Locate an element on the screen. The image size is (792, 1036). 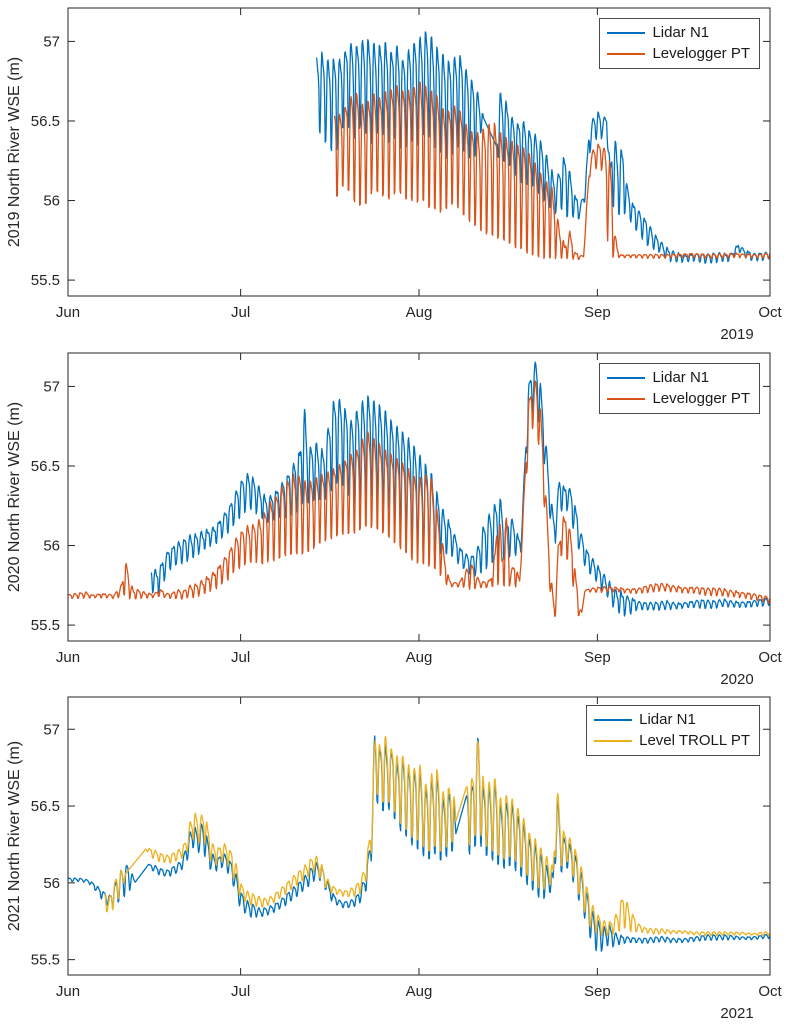
legend-item: Level TROLL PT is located at coordinates (672, 740).